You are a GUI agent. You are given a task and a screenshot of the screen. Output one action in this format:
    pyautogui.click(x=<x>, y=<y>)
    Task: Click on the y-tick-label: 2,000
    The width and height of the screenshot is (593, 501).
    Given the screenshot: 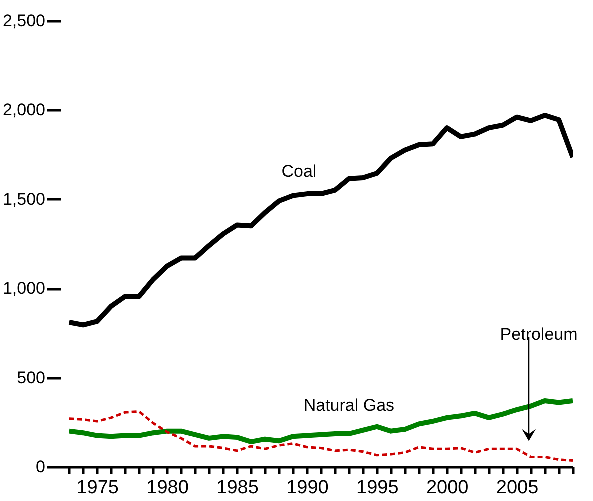 What is the action you would take?
    pyautogui.click(x=24, y=110)
    